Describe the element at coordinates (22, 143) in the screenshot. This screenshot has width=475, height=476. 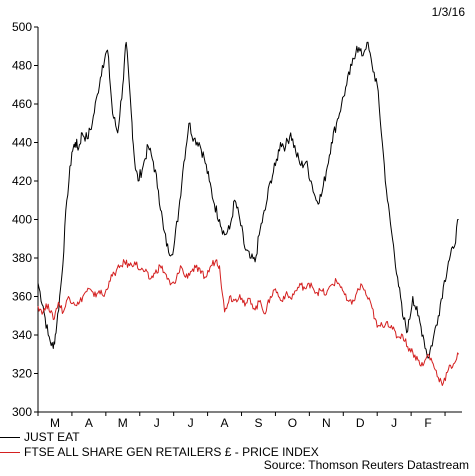
I see `y-tick-label: 440` at that location.